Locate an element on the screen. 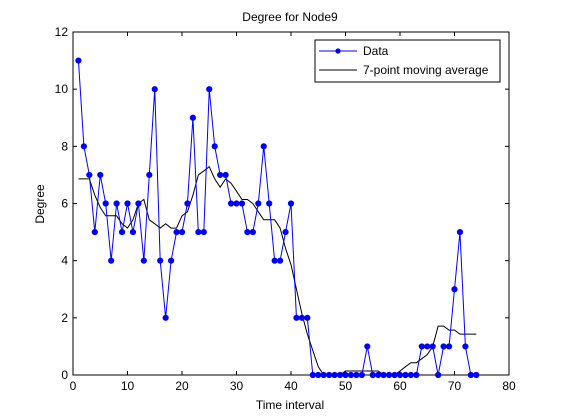 The height and width of the screenshot is (420, 561). x-tick-label: 80 is located at coordinates (509, 386).